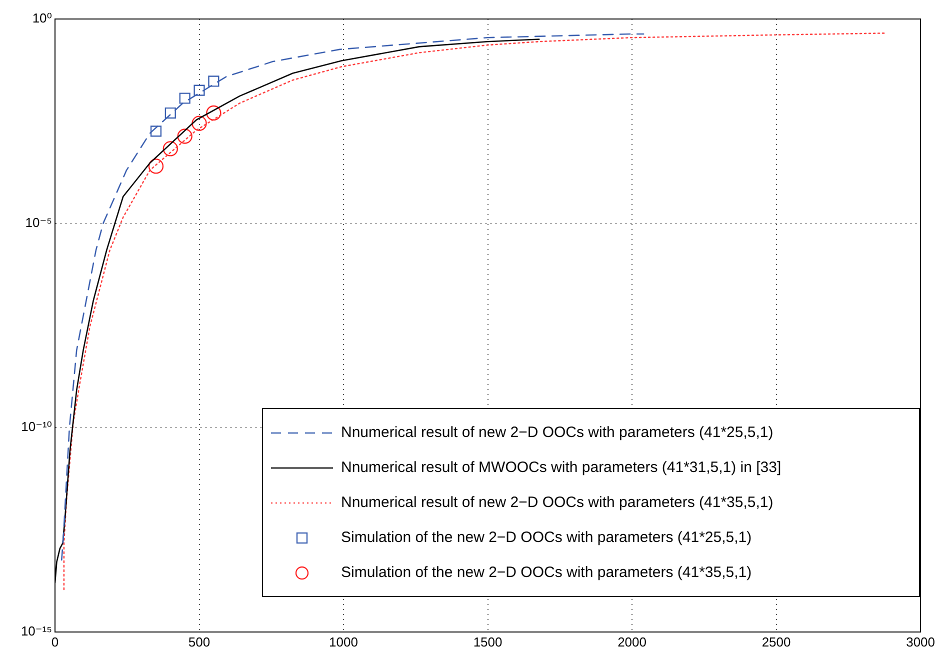 The height and width of the screenshot is (659, 938). What do you see at coordinates (38, 222) in the screenshot?
I see `y-tick-label: 10⁻⁵` at bounding box center [38, 222].